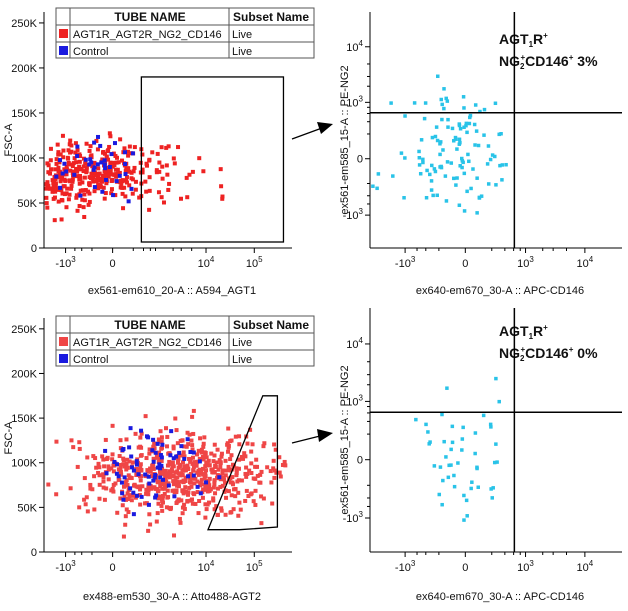 The width and height of the screenshot is (628, 611). I want to click on y-tick-label: 0, so click(34, 249).